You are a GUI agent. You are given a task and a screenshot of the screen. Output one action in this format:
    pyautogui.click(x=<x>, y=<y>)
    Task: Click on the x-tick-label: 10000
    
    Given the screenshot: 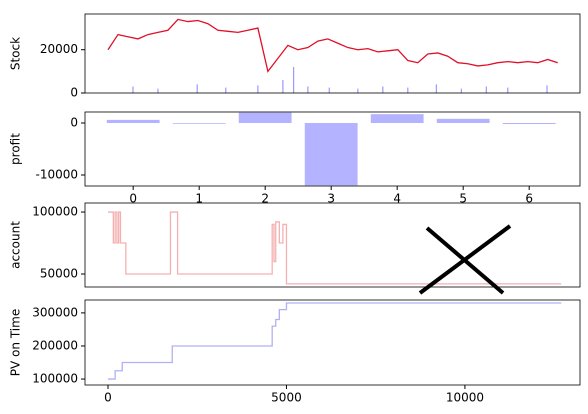 What is the action you would take?
    pyautogui.click(x=465, y=398)
    